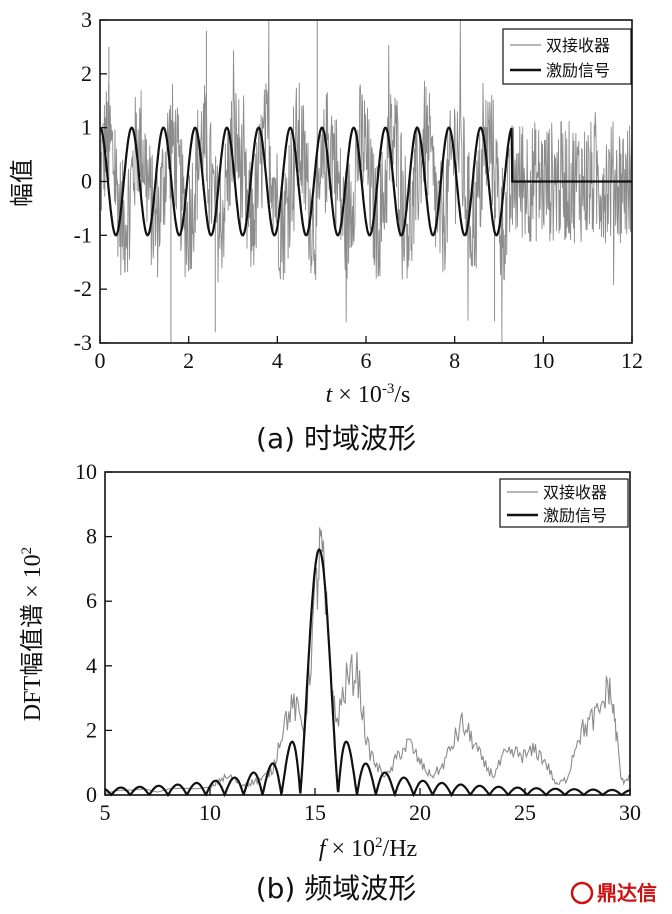 The image size is (672, 914). What do you see at coordinates (336, 888) in the screenshot?
I see `chart-b-caption: (b) 频域波形` at bounding box center [336, 888].